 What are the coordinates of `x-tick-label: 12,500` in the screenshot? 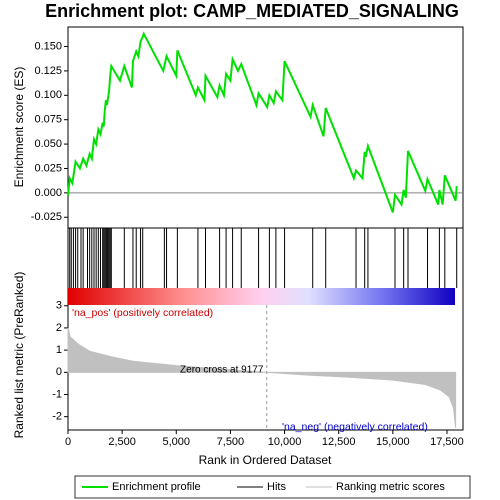 It's located at (339, 442).